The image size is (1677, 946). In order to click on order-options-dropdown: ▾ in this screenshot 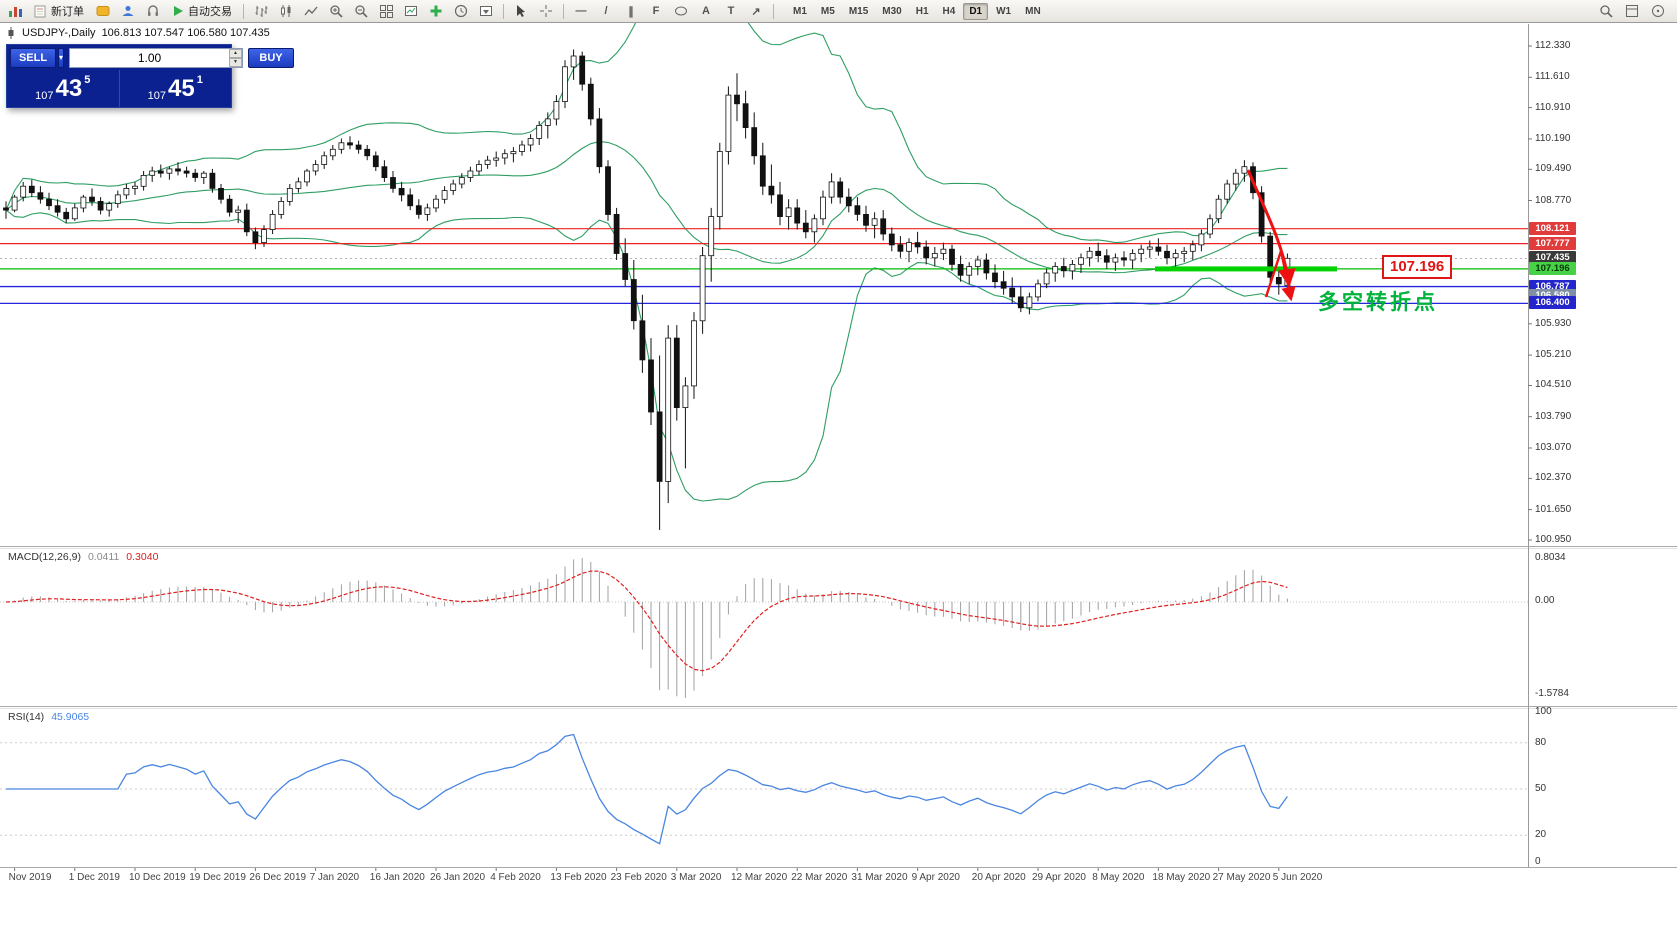, I will do `click(61, 57)`.